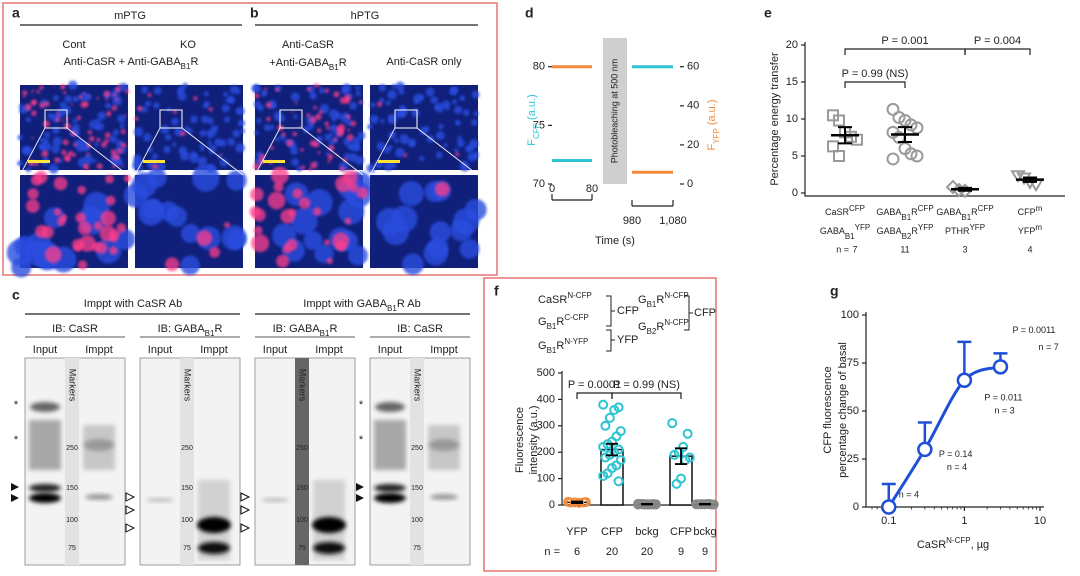 This screenshot has height=576, width=1080. What do you see at coordinates (275, 500) in the screenshot?
I see `band` at bounding box center [275, 500].